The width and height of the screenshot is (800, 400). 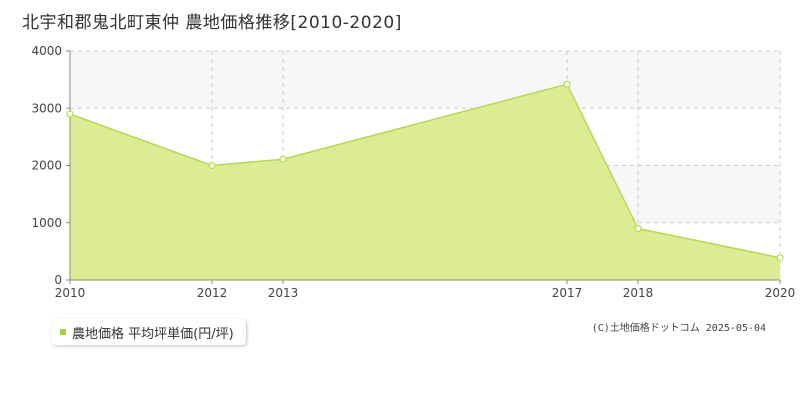 What do you see at coordinates (212, 23) in the screenshot?
I see `chart-title: 北宇和郡鬼北町東仲 農地価格推移[2010-2020]` at bounding box center [212, 23].